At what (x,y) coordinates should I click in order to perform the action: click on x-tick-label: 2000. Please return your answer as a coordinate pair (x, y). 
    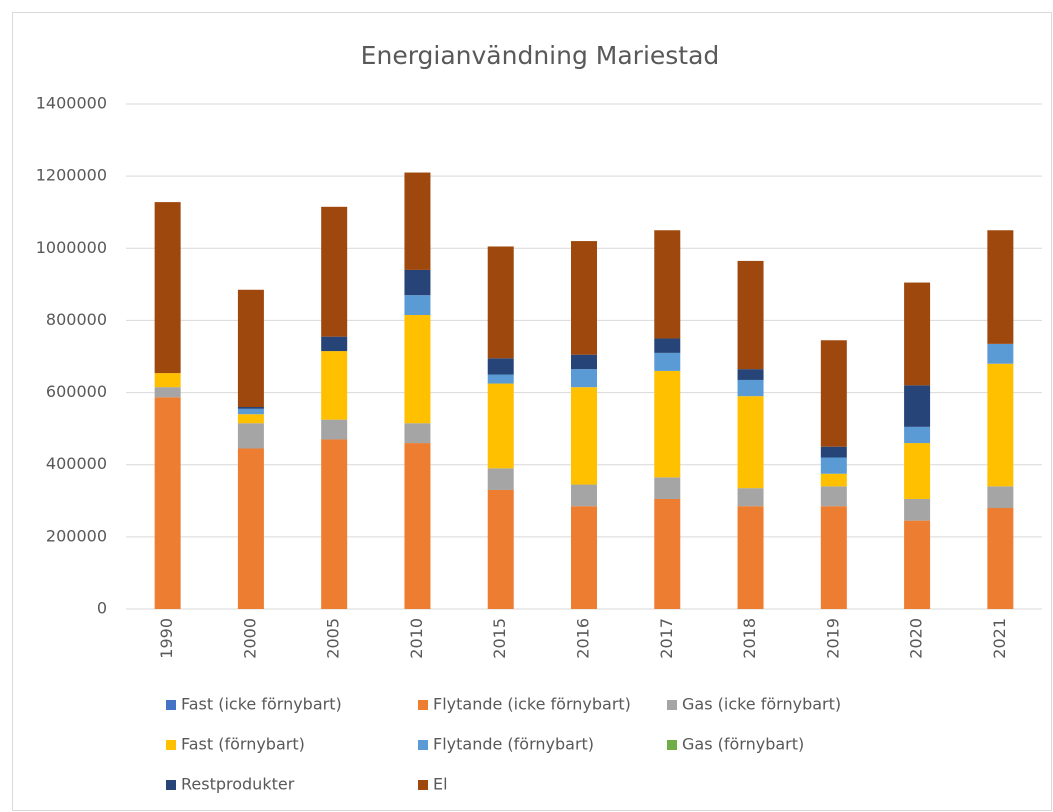
    Looking at the image, I should click on (249, 638).